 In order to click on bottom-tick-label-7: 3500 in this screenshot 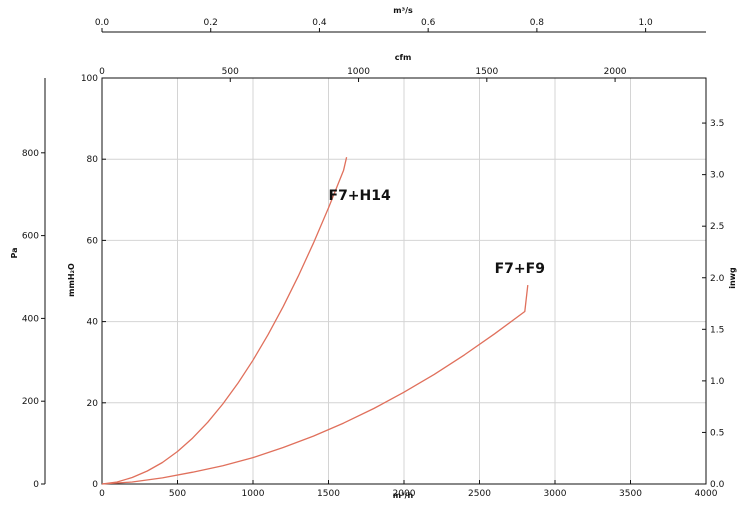, I will do `click(630, 494)`.